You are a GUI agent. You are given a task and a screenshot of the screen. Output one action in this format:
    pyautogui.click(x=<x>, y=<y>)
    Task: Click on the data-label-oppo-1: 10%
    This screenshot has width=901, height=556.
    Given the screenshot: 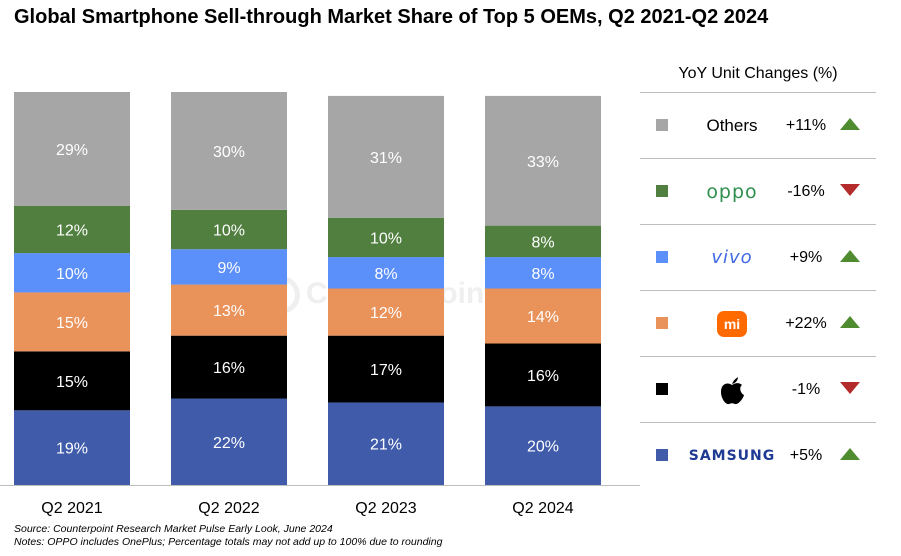 What is the action you would take?
    pyautogui.click(x=229, y=231)
    